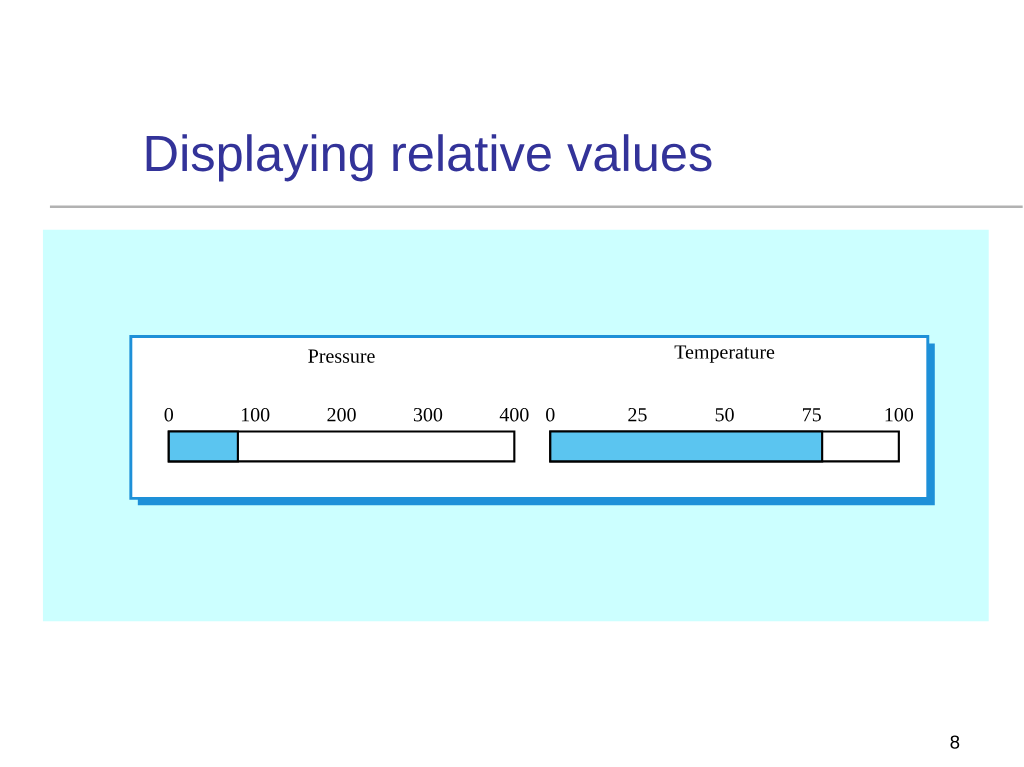 This screenshot has width=1024, height=767. Describe the element at coordinates (724, 414) in the screenshot. I see `x-tick-label: 50` at that location.